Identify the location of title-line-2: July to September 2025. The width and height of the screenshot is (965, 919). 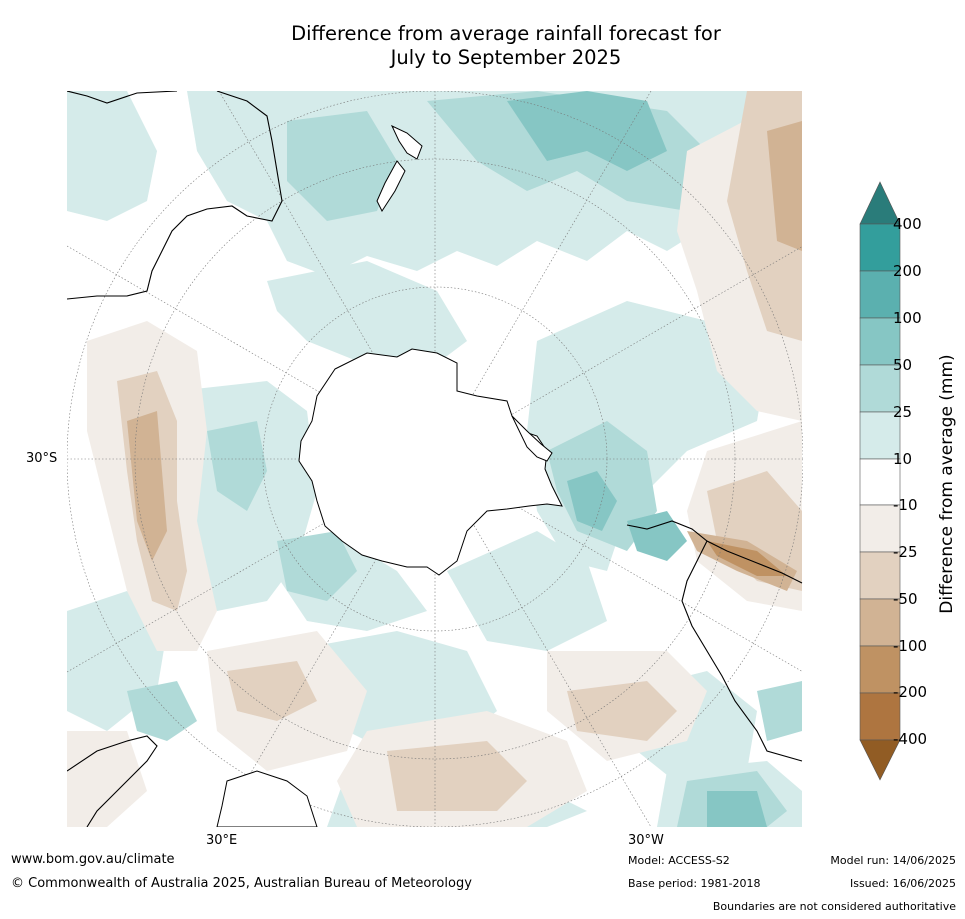
(506, 57).